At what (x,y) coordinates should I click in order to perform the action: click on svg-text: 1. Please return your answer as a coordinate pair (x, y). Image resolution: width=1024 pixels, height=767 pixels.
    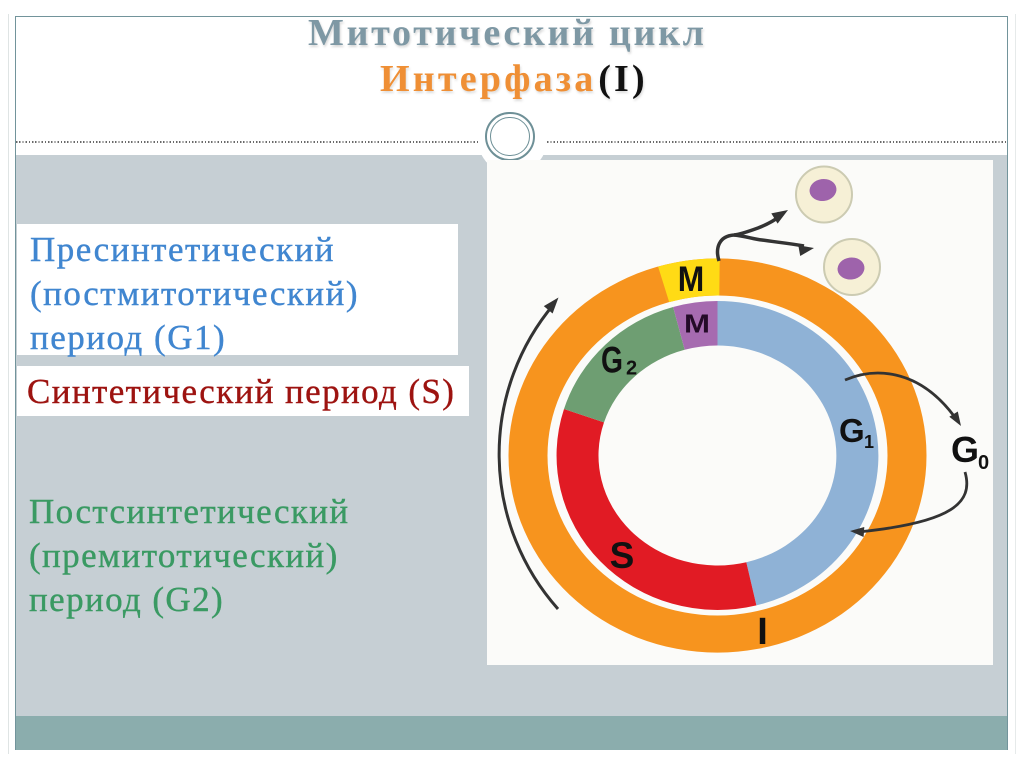
    Looking at the image, I should click on (869, 442).